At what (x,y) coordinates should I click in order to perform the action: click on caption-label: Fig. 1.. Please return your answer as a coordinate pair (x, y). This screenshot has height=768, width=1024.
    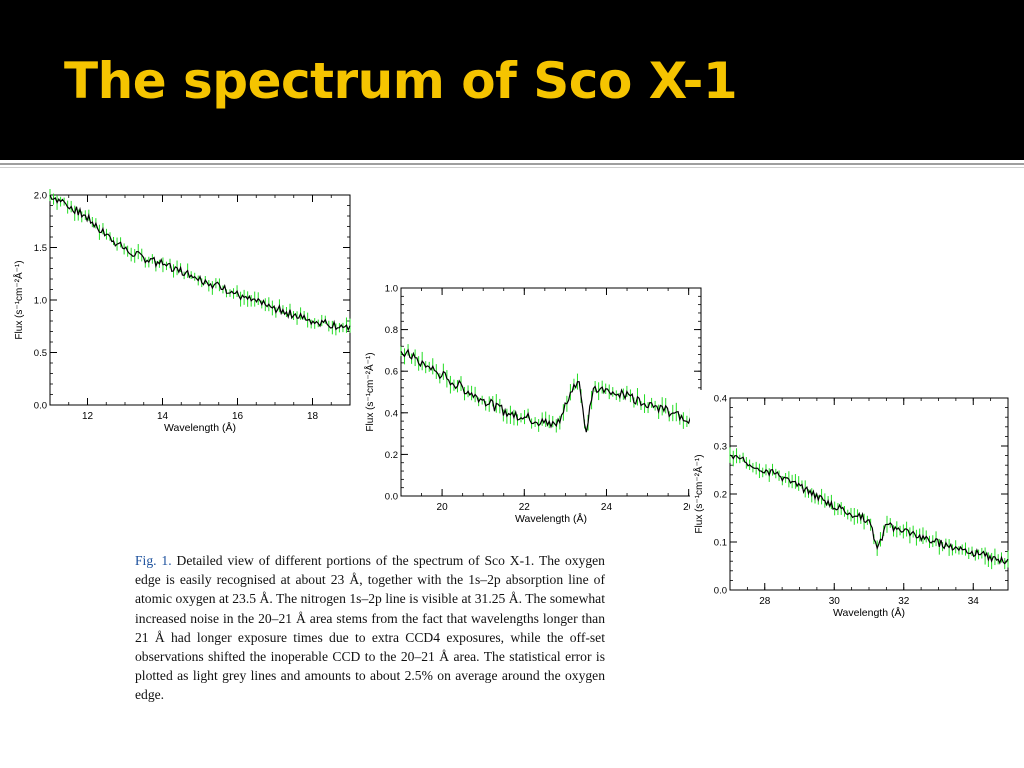
    Looking at the image, I should click on (153, 560).